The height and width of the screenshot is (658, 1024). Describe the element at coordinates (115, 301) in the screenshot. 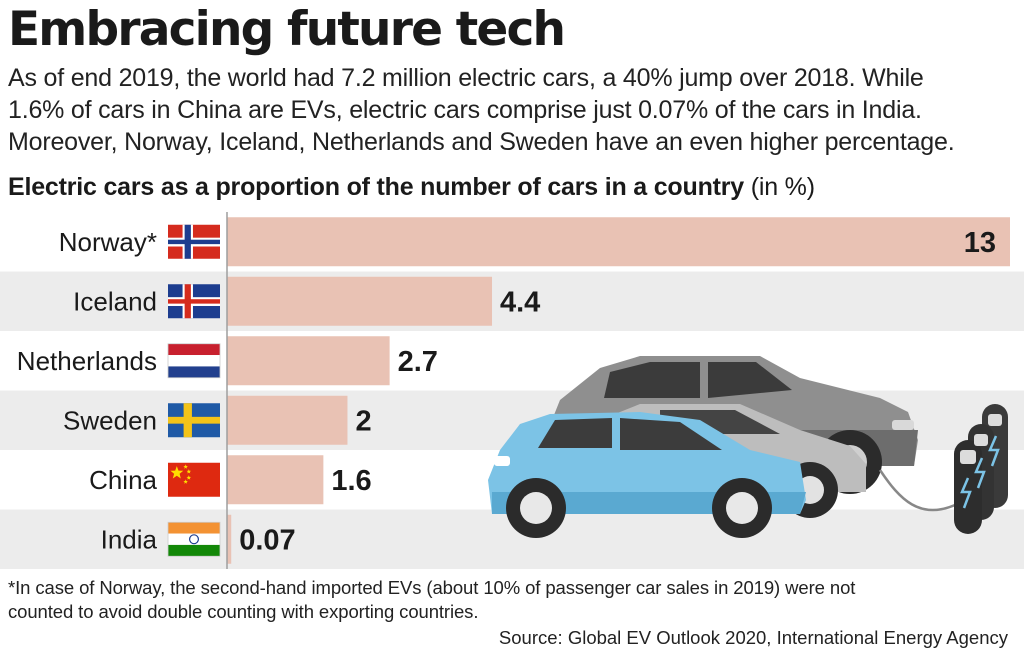

I see `category-label: Iceland` at that location.